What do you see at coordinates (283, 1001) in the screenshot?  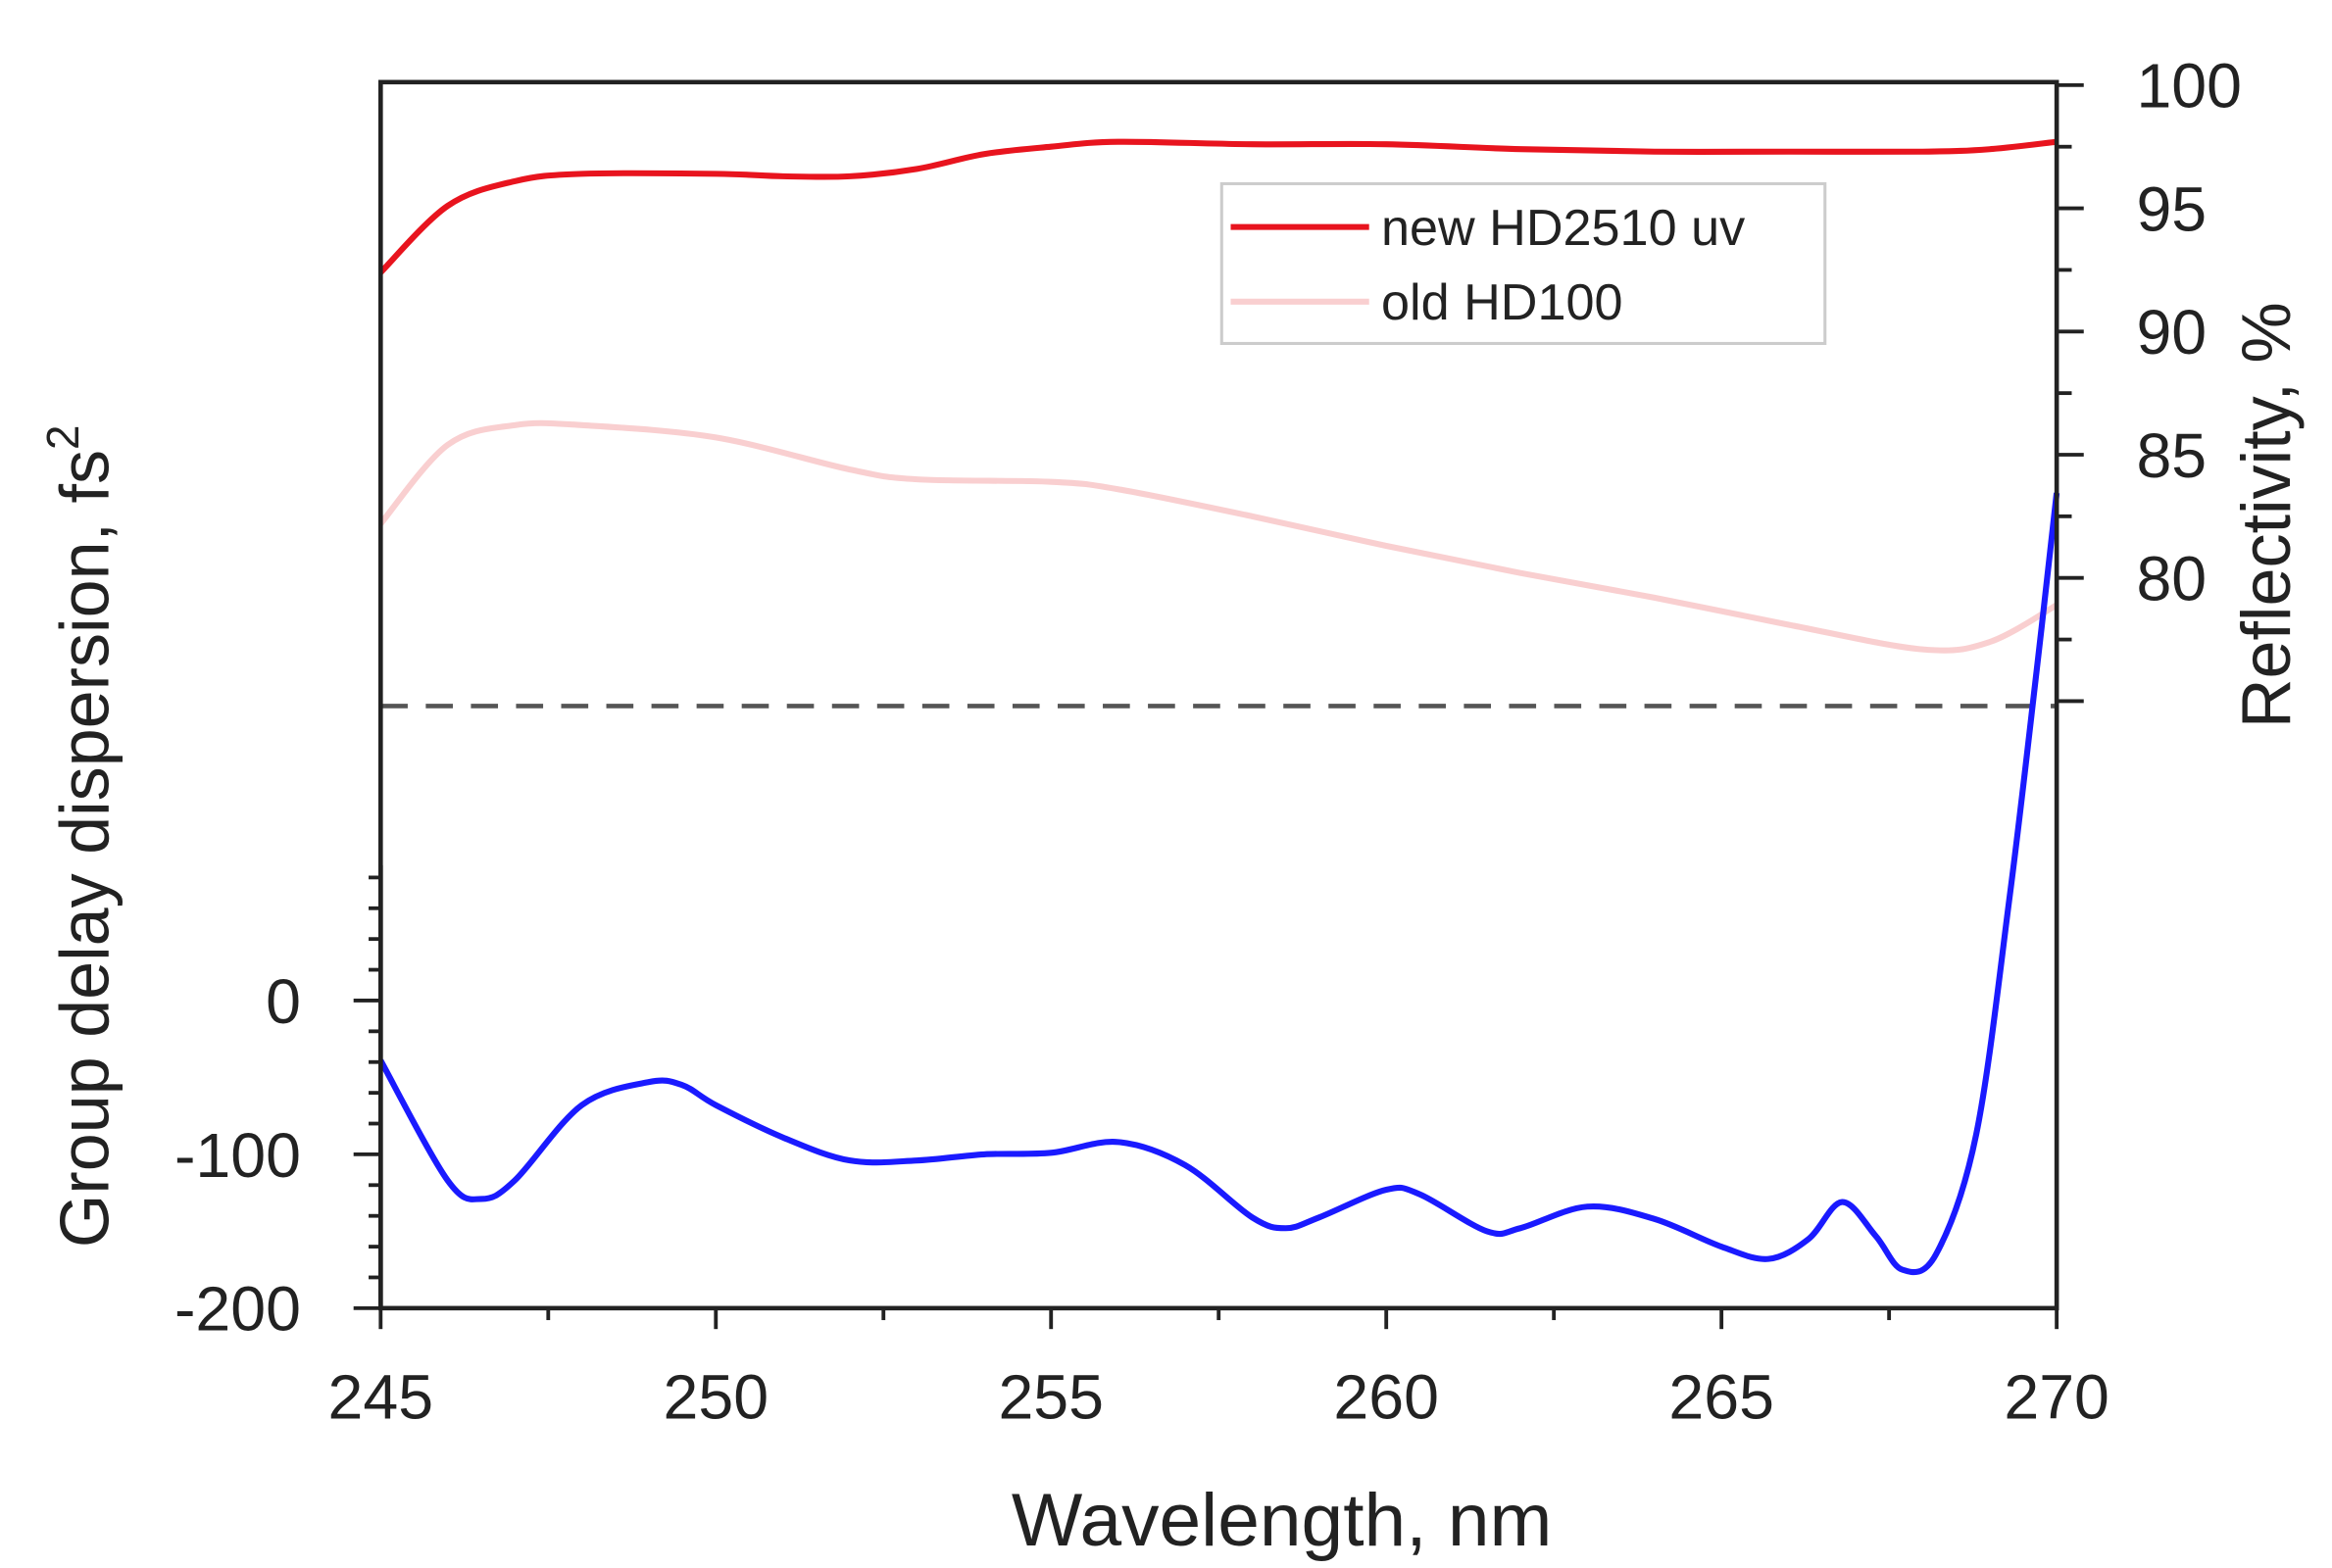 I see `y-left-tick-label: 0` at bounding box center [283, 1001].